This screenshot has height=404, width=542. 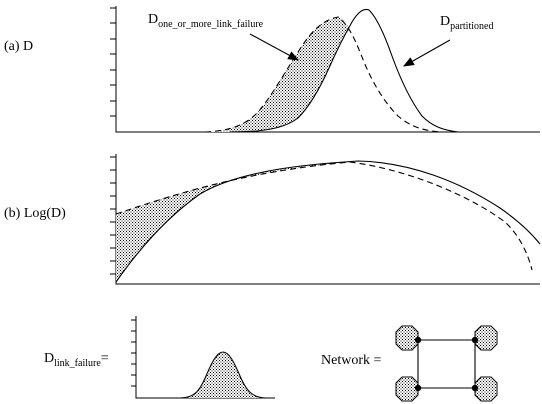 I want to click on link-failure-bell-curve, so click(x=223, y=375).